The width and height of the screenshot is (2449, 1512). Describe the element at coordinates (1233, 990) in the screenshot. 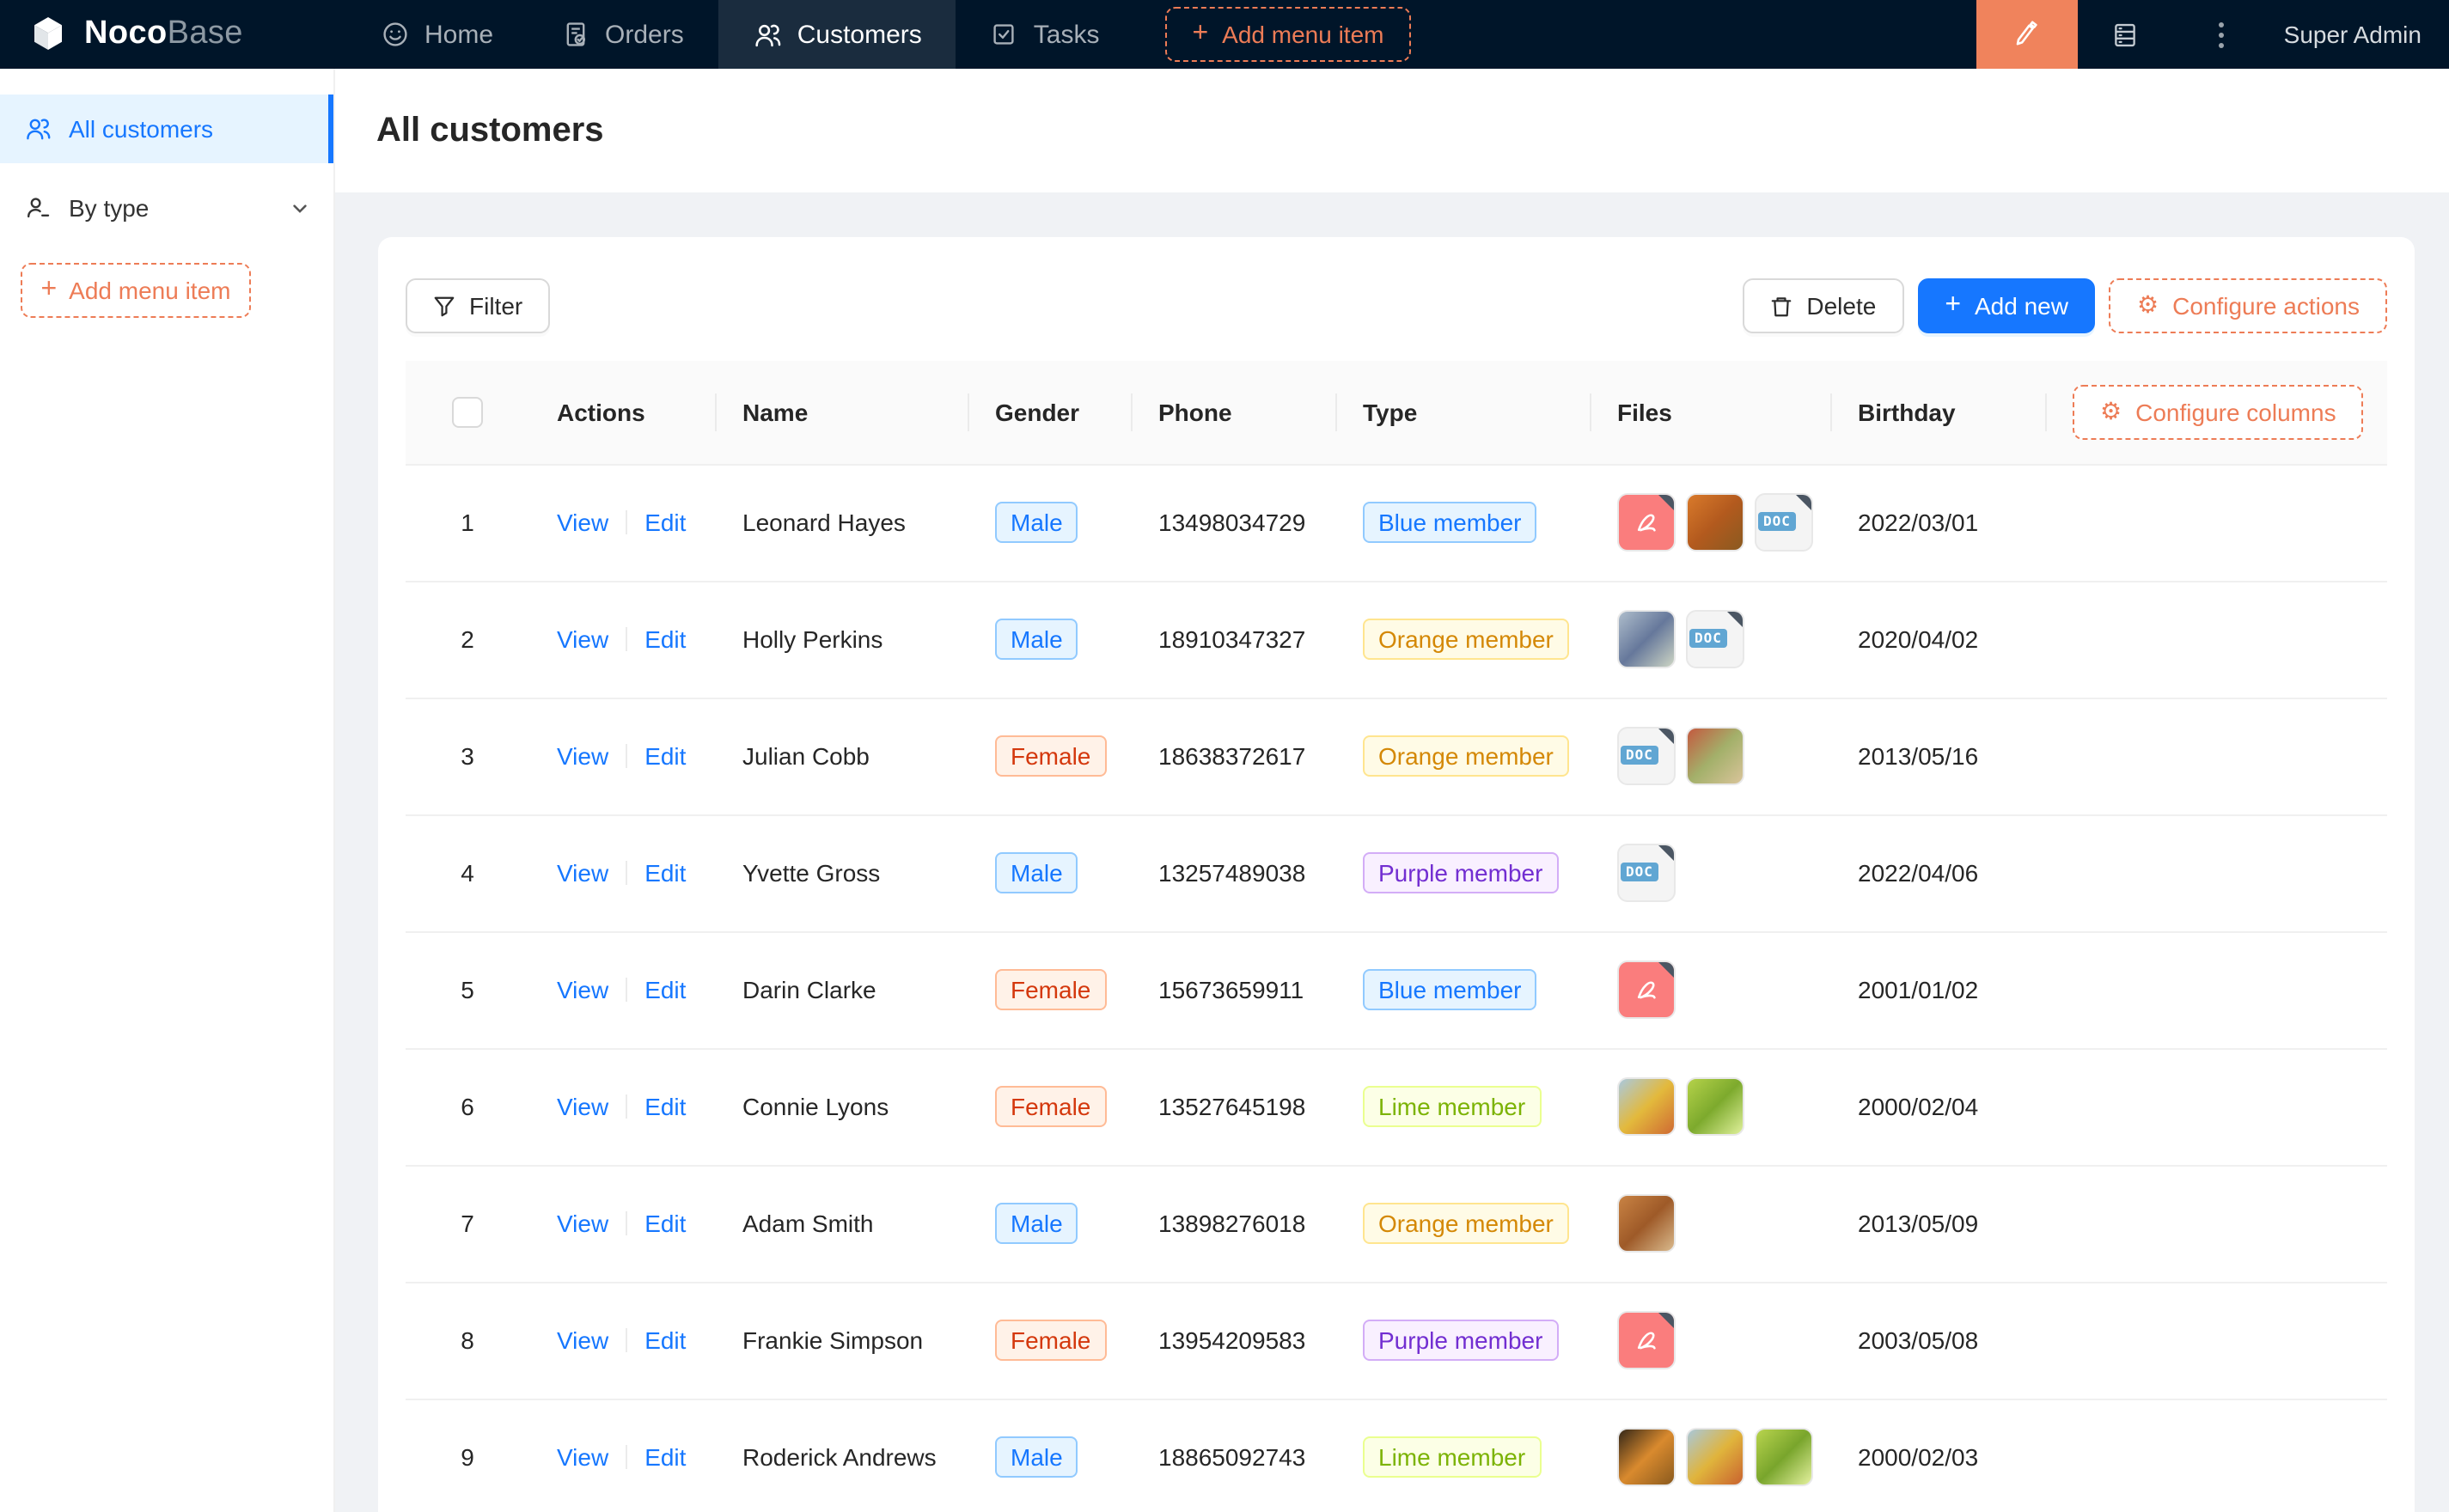

I see `row-phone-cell: 15673659911` at that location.